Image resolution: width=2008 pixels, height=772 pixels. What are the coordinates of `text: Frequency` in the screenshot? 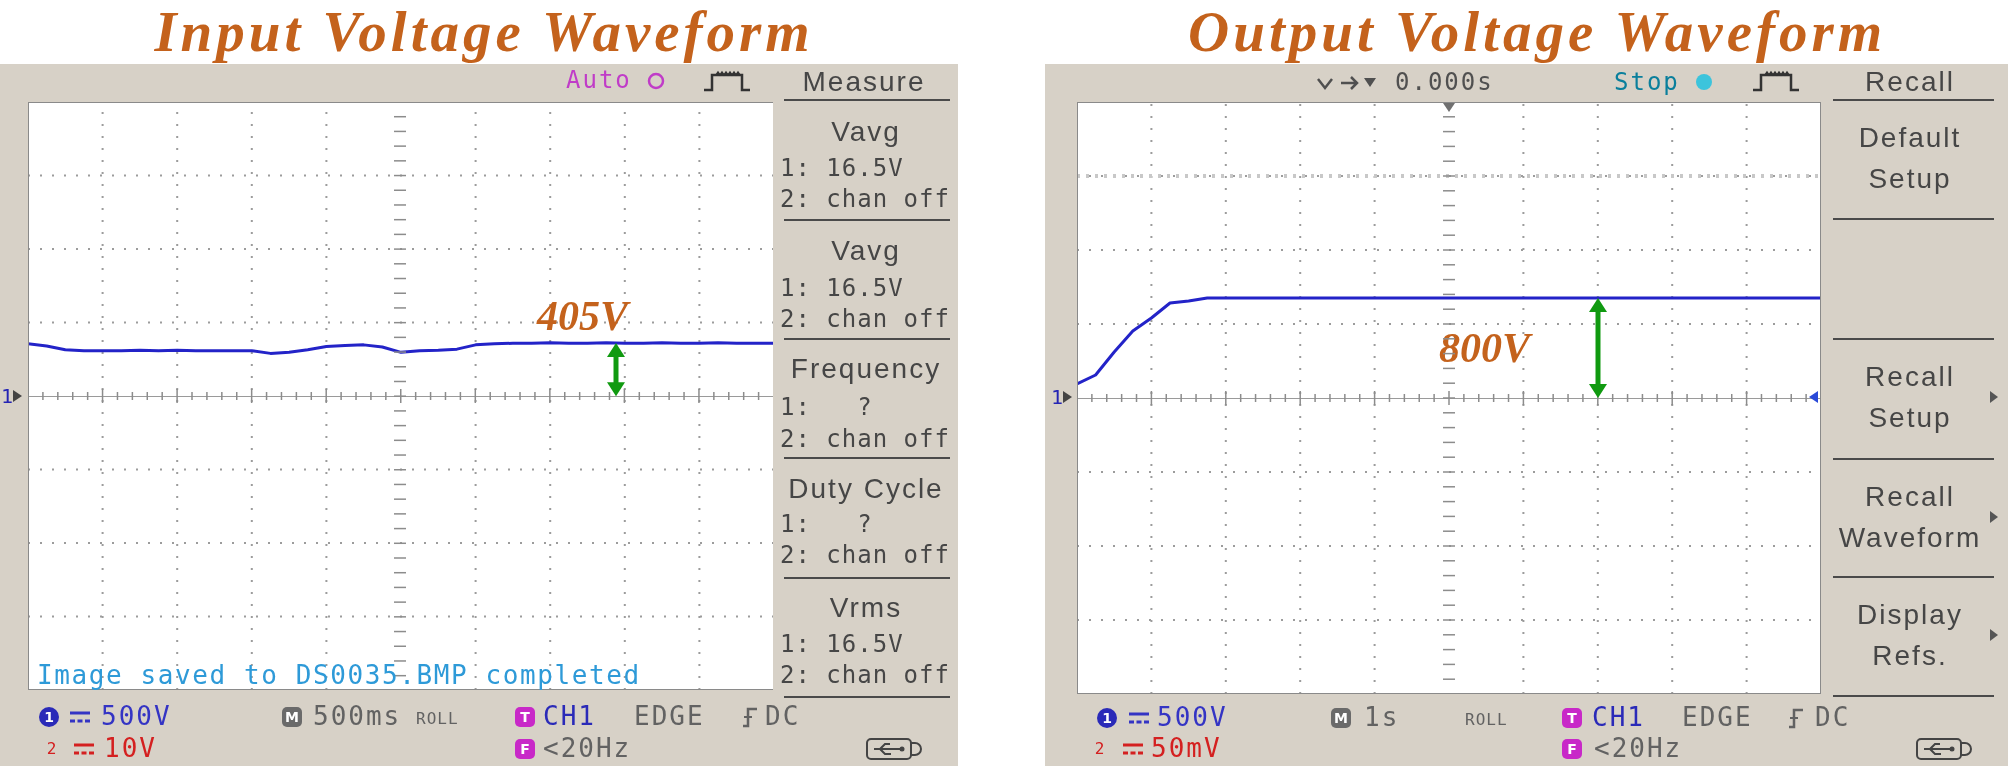 It's located at (866, 369).